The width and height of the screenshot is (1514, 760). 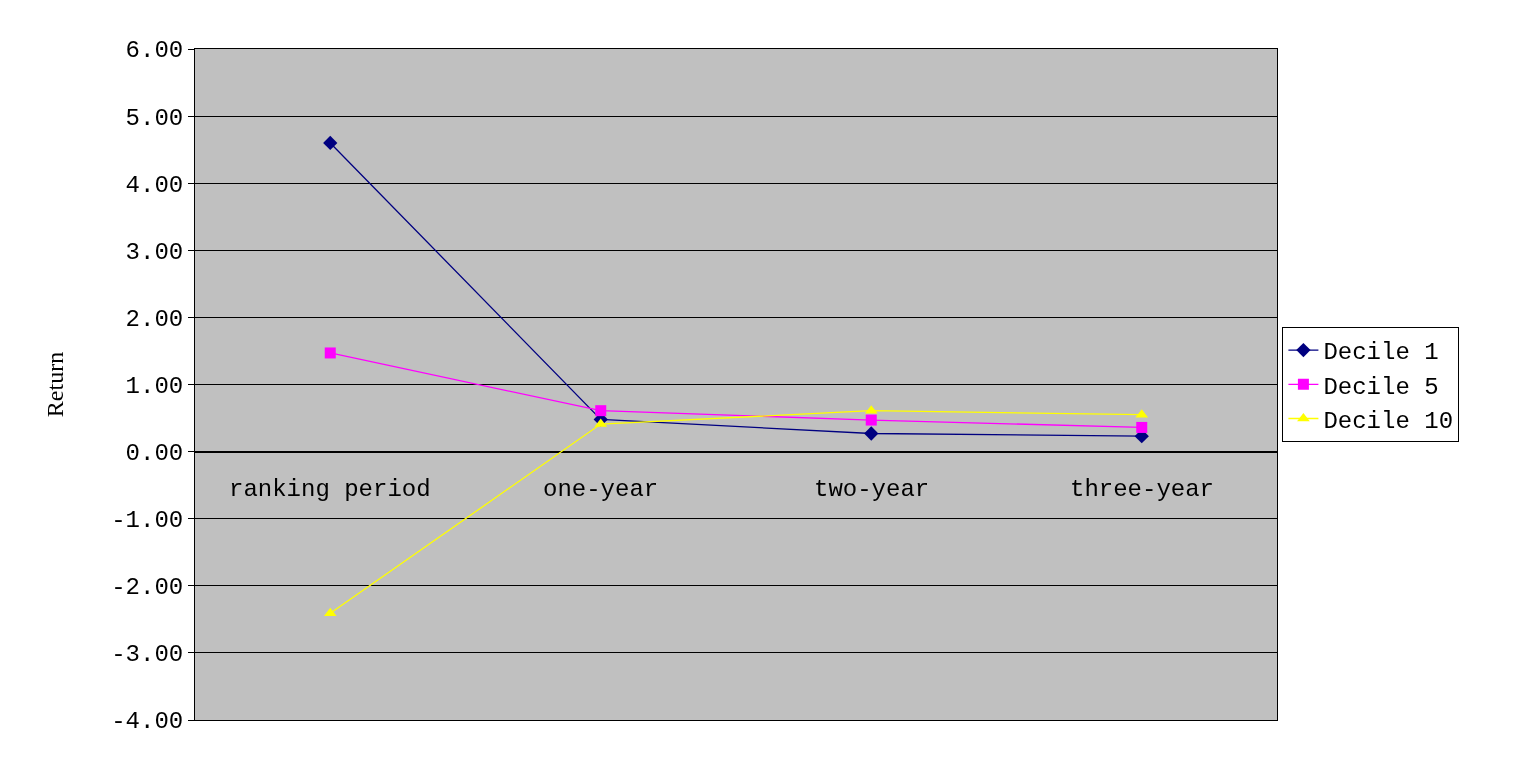 What do you see at coordinates (1142, 489) in the screenshot?
I see `x-tick-label: three-year` at bounding box center [1142, 489].